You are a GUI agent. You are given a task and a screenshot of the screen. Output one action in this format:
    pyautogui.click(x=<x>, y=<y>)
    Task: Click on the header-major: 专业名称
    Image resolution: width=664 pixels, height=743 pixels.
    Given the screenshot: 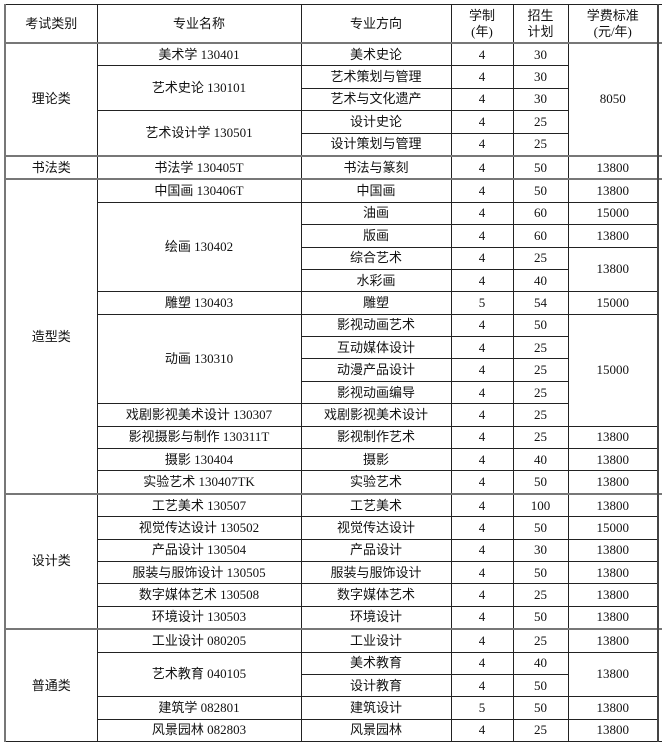 What is the action you would take?
    pyautogui.click(x=199, y=24)
    